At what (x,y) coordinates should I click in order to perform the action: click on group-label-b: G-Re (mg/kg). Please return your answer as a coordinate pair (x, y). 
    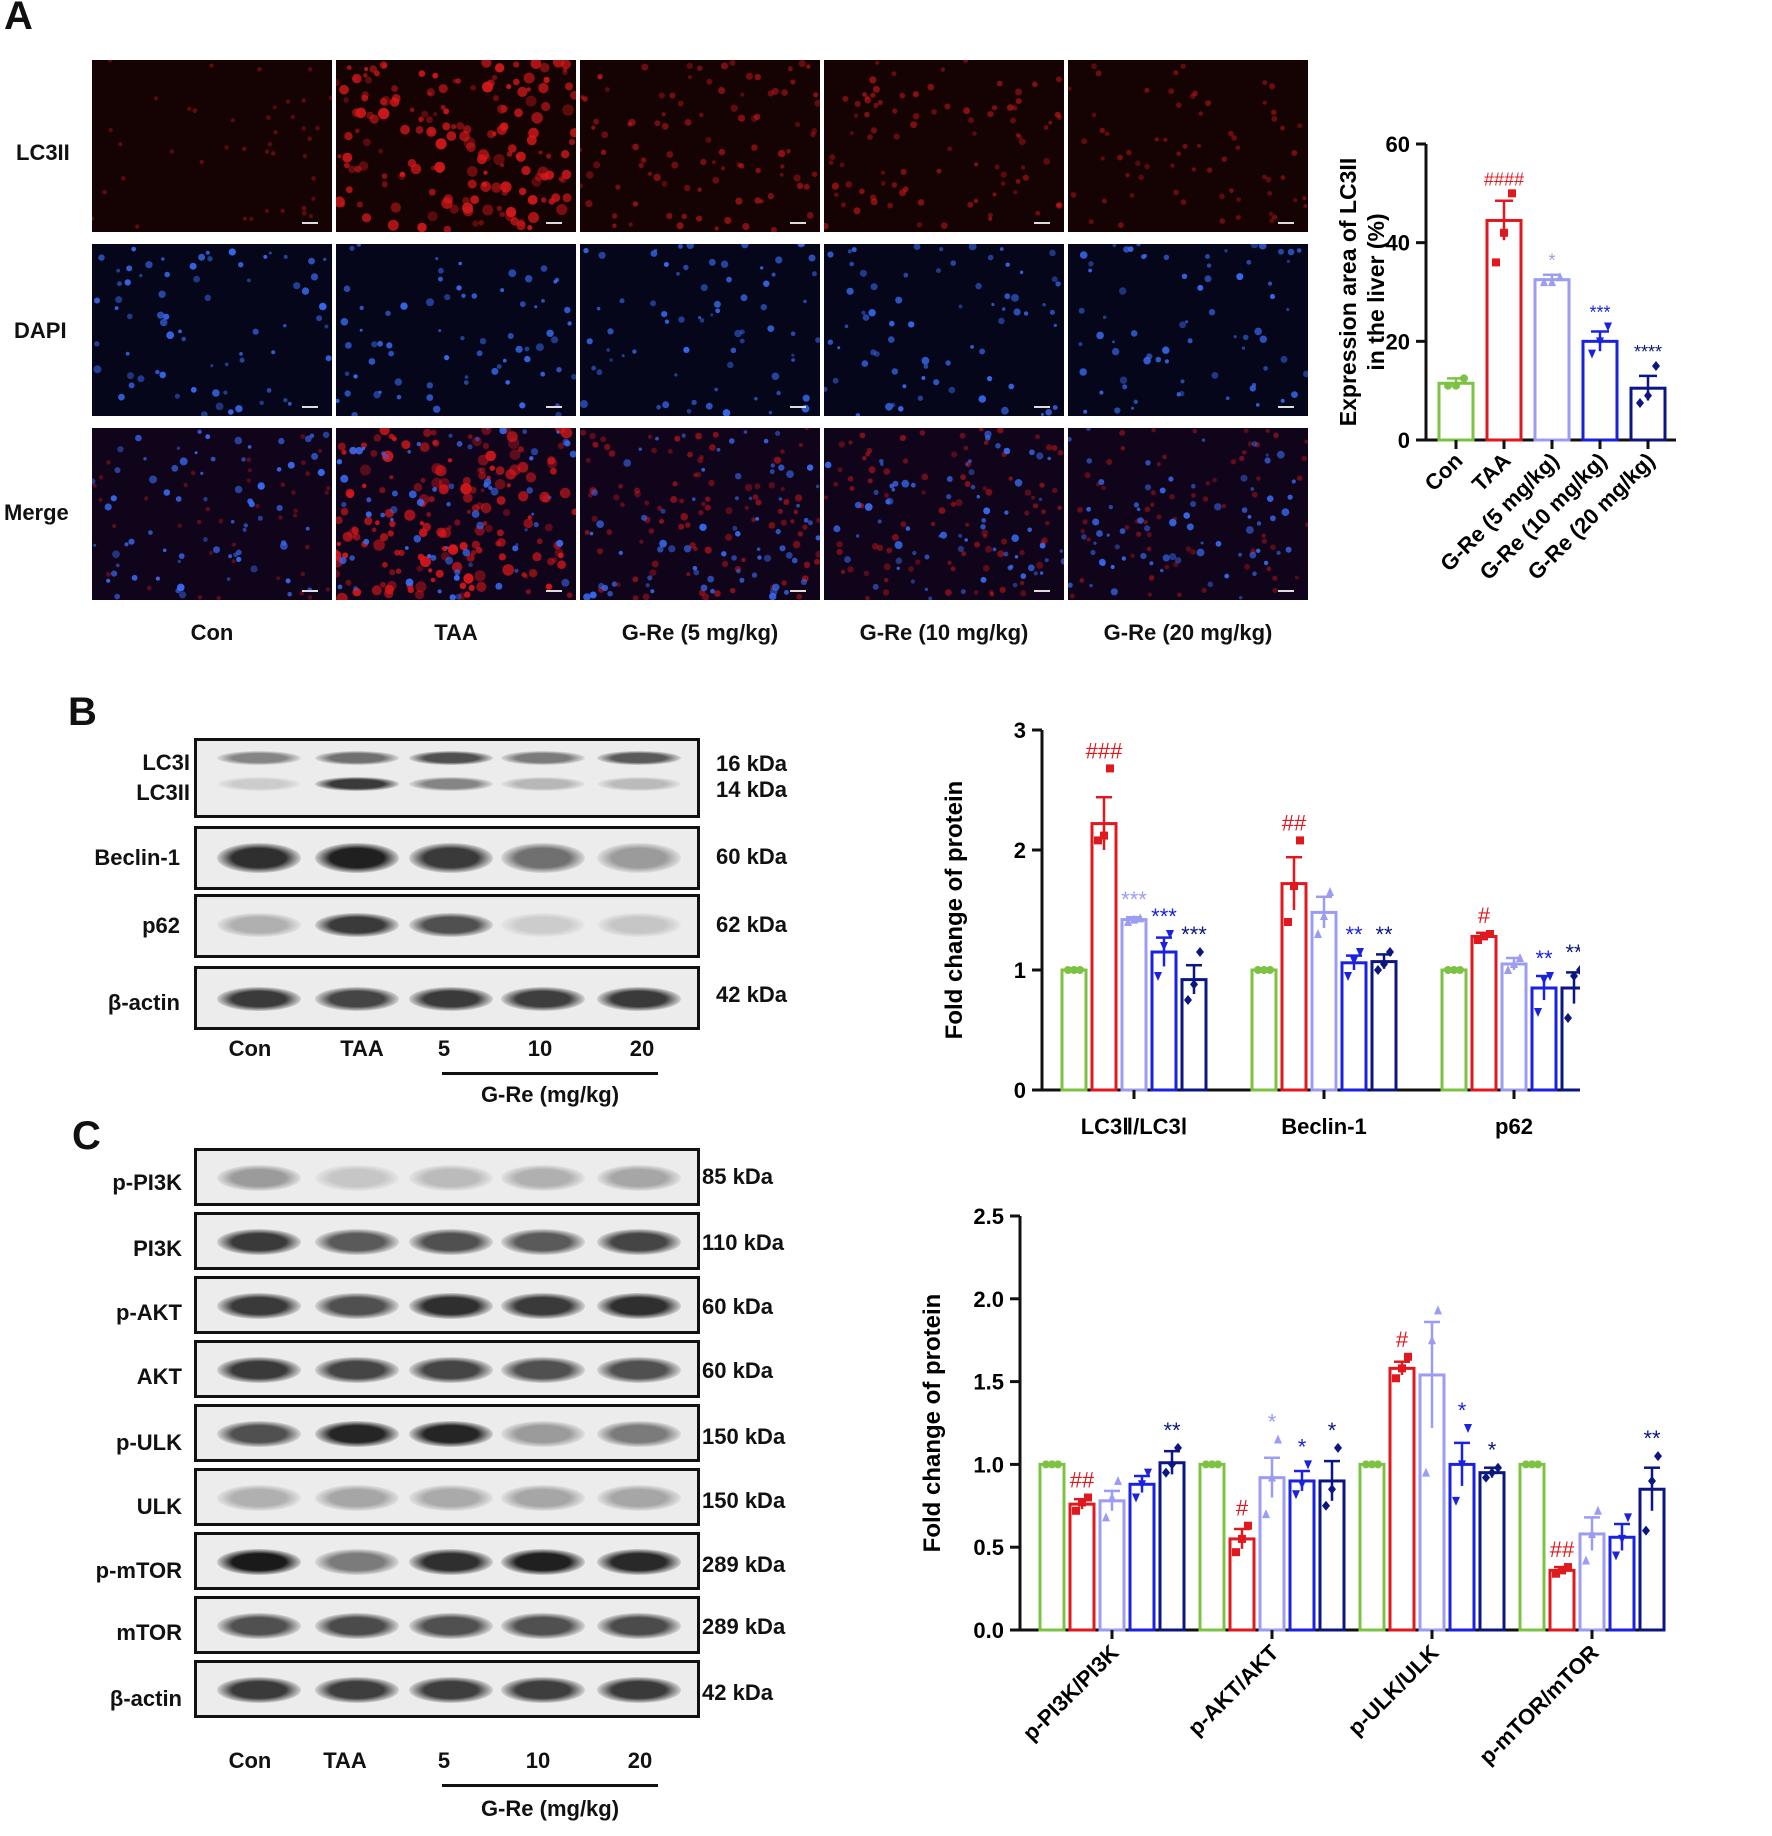
    Looking at the image, I should click on (550, 1094).